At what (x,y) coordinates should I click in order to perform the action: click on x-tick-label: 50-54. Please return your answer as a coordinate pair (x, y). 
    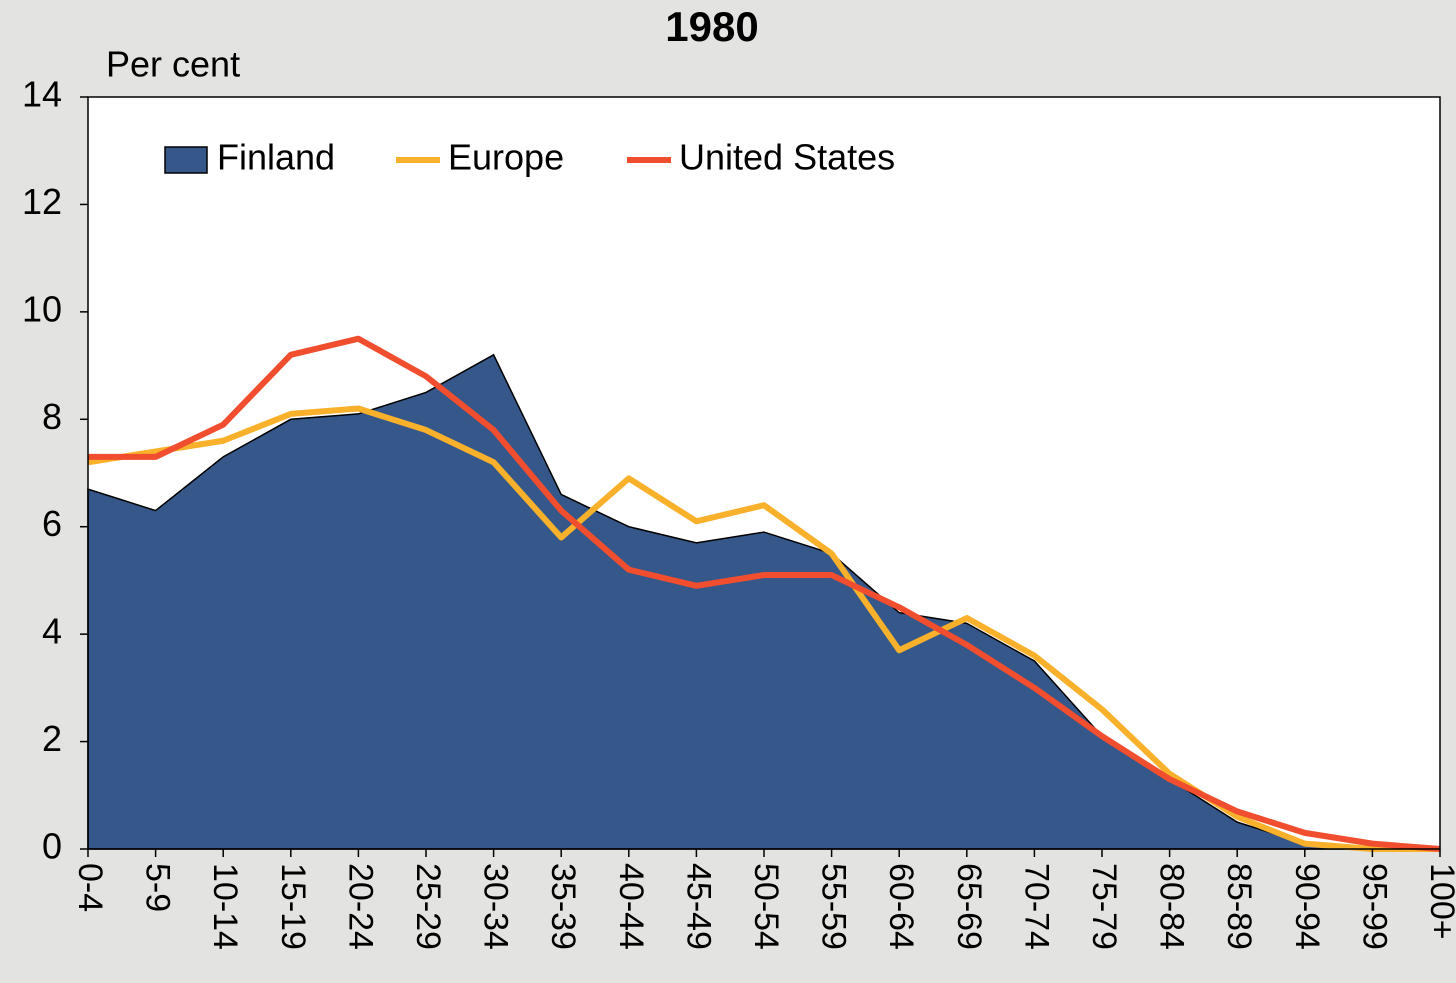
    Looking at the image, I should click on (766, 906).